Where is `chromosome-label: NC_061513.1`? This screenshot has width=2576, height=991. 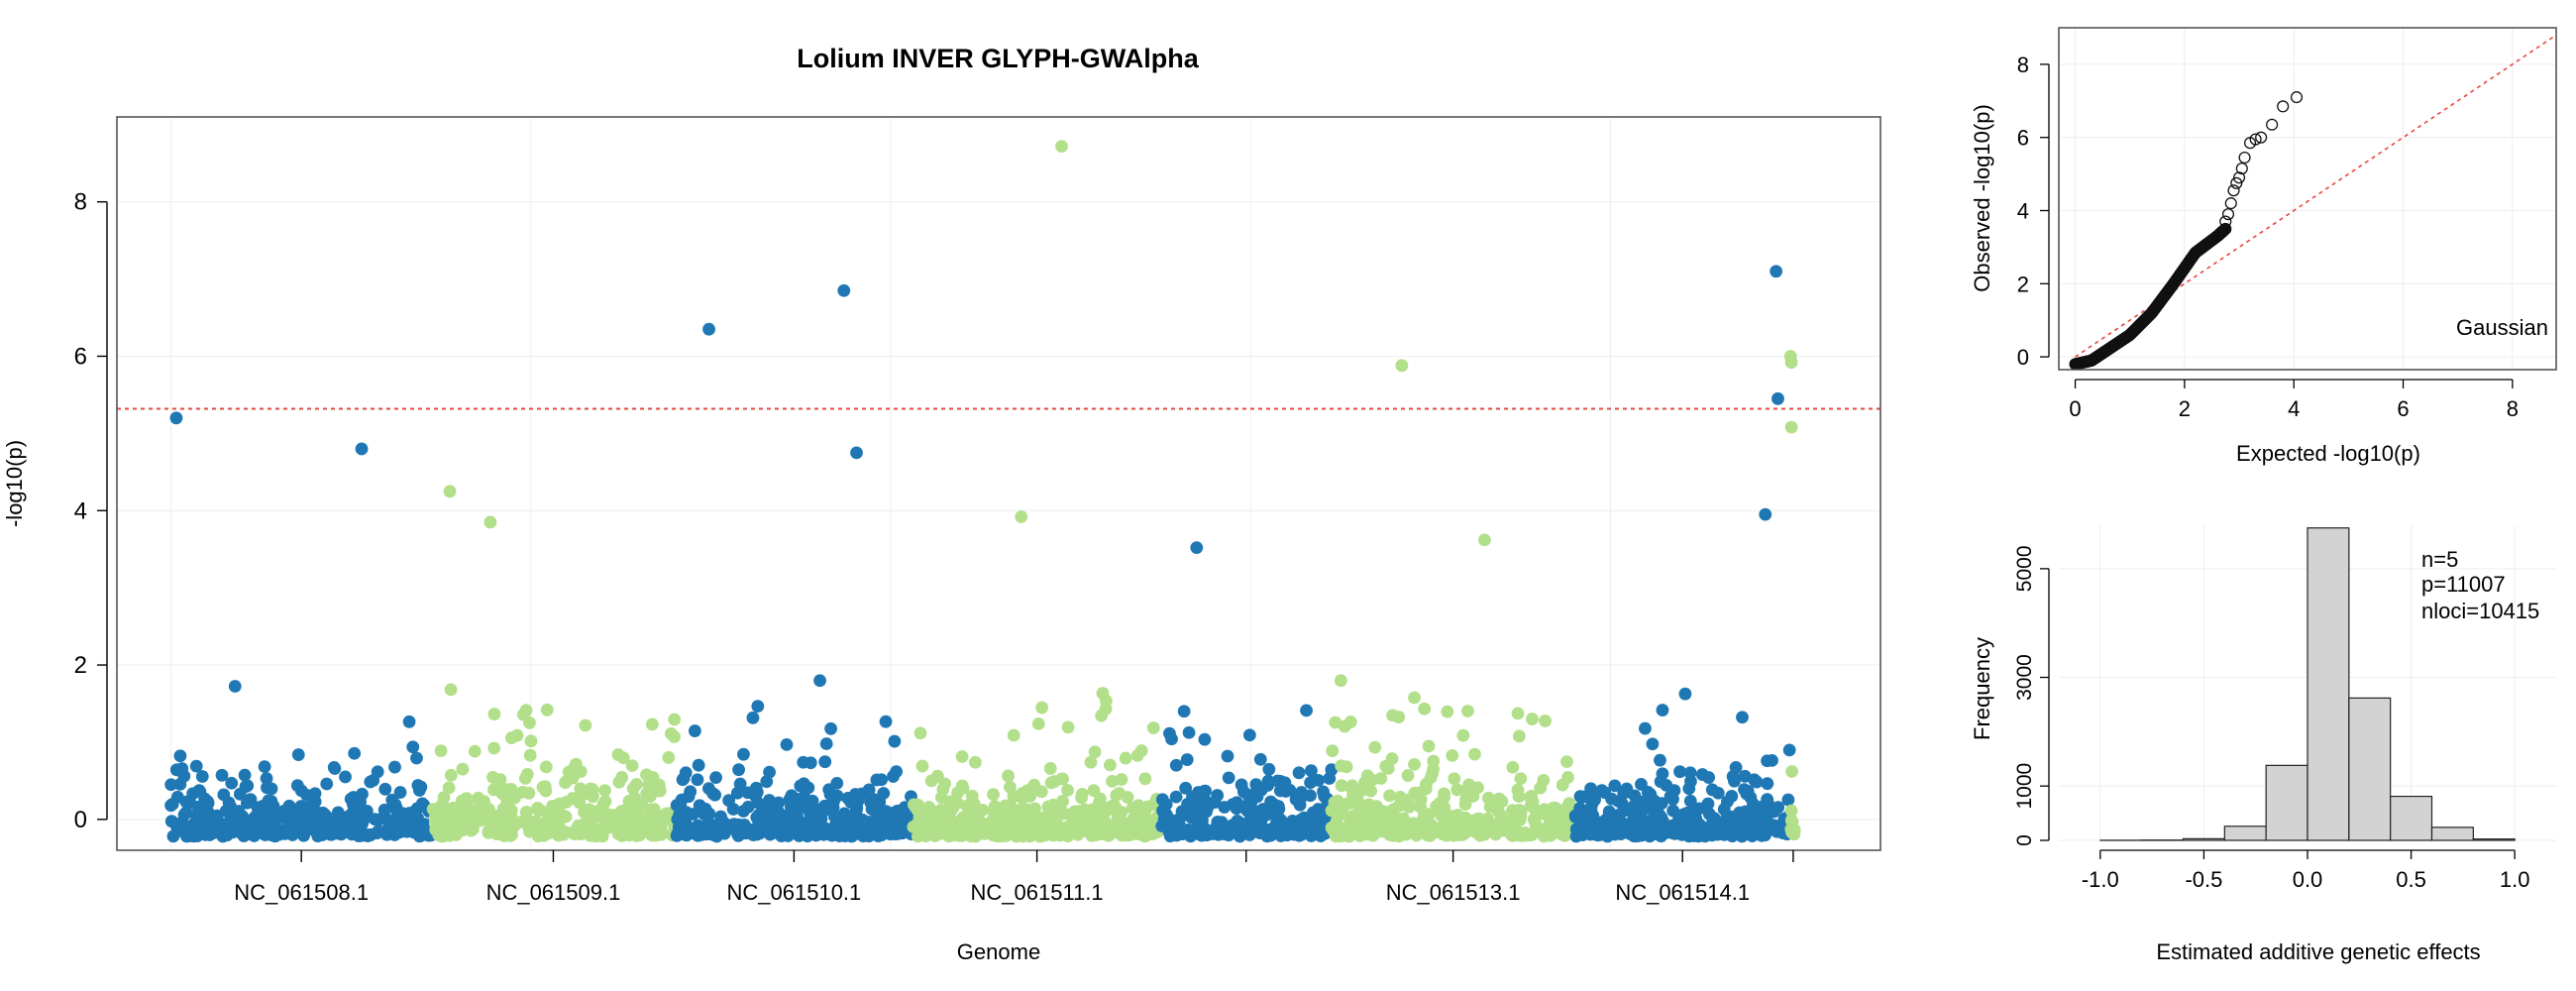
chromosome-label: NC_061513.1 is located at coordinates (1453, 892).